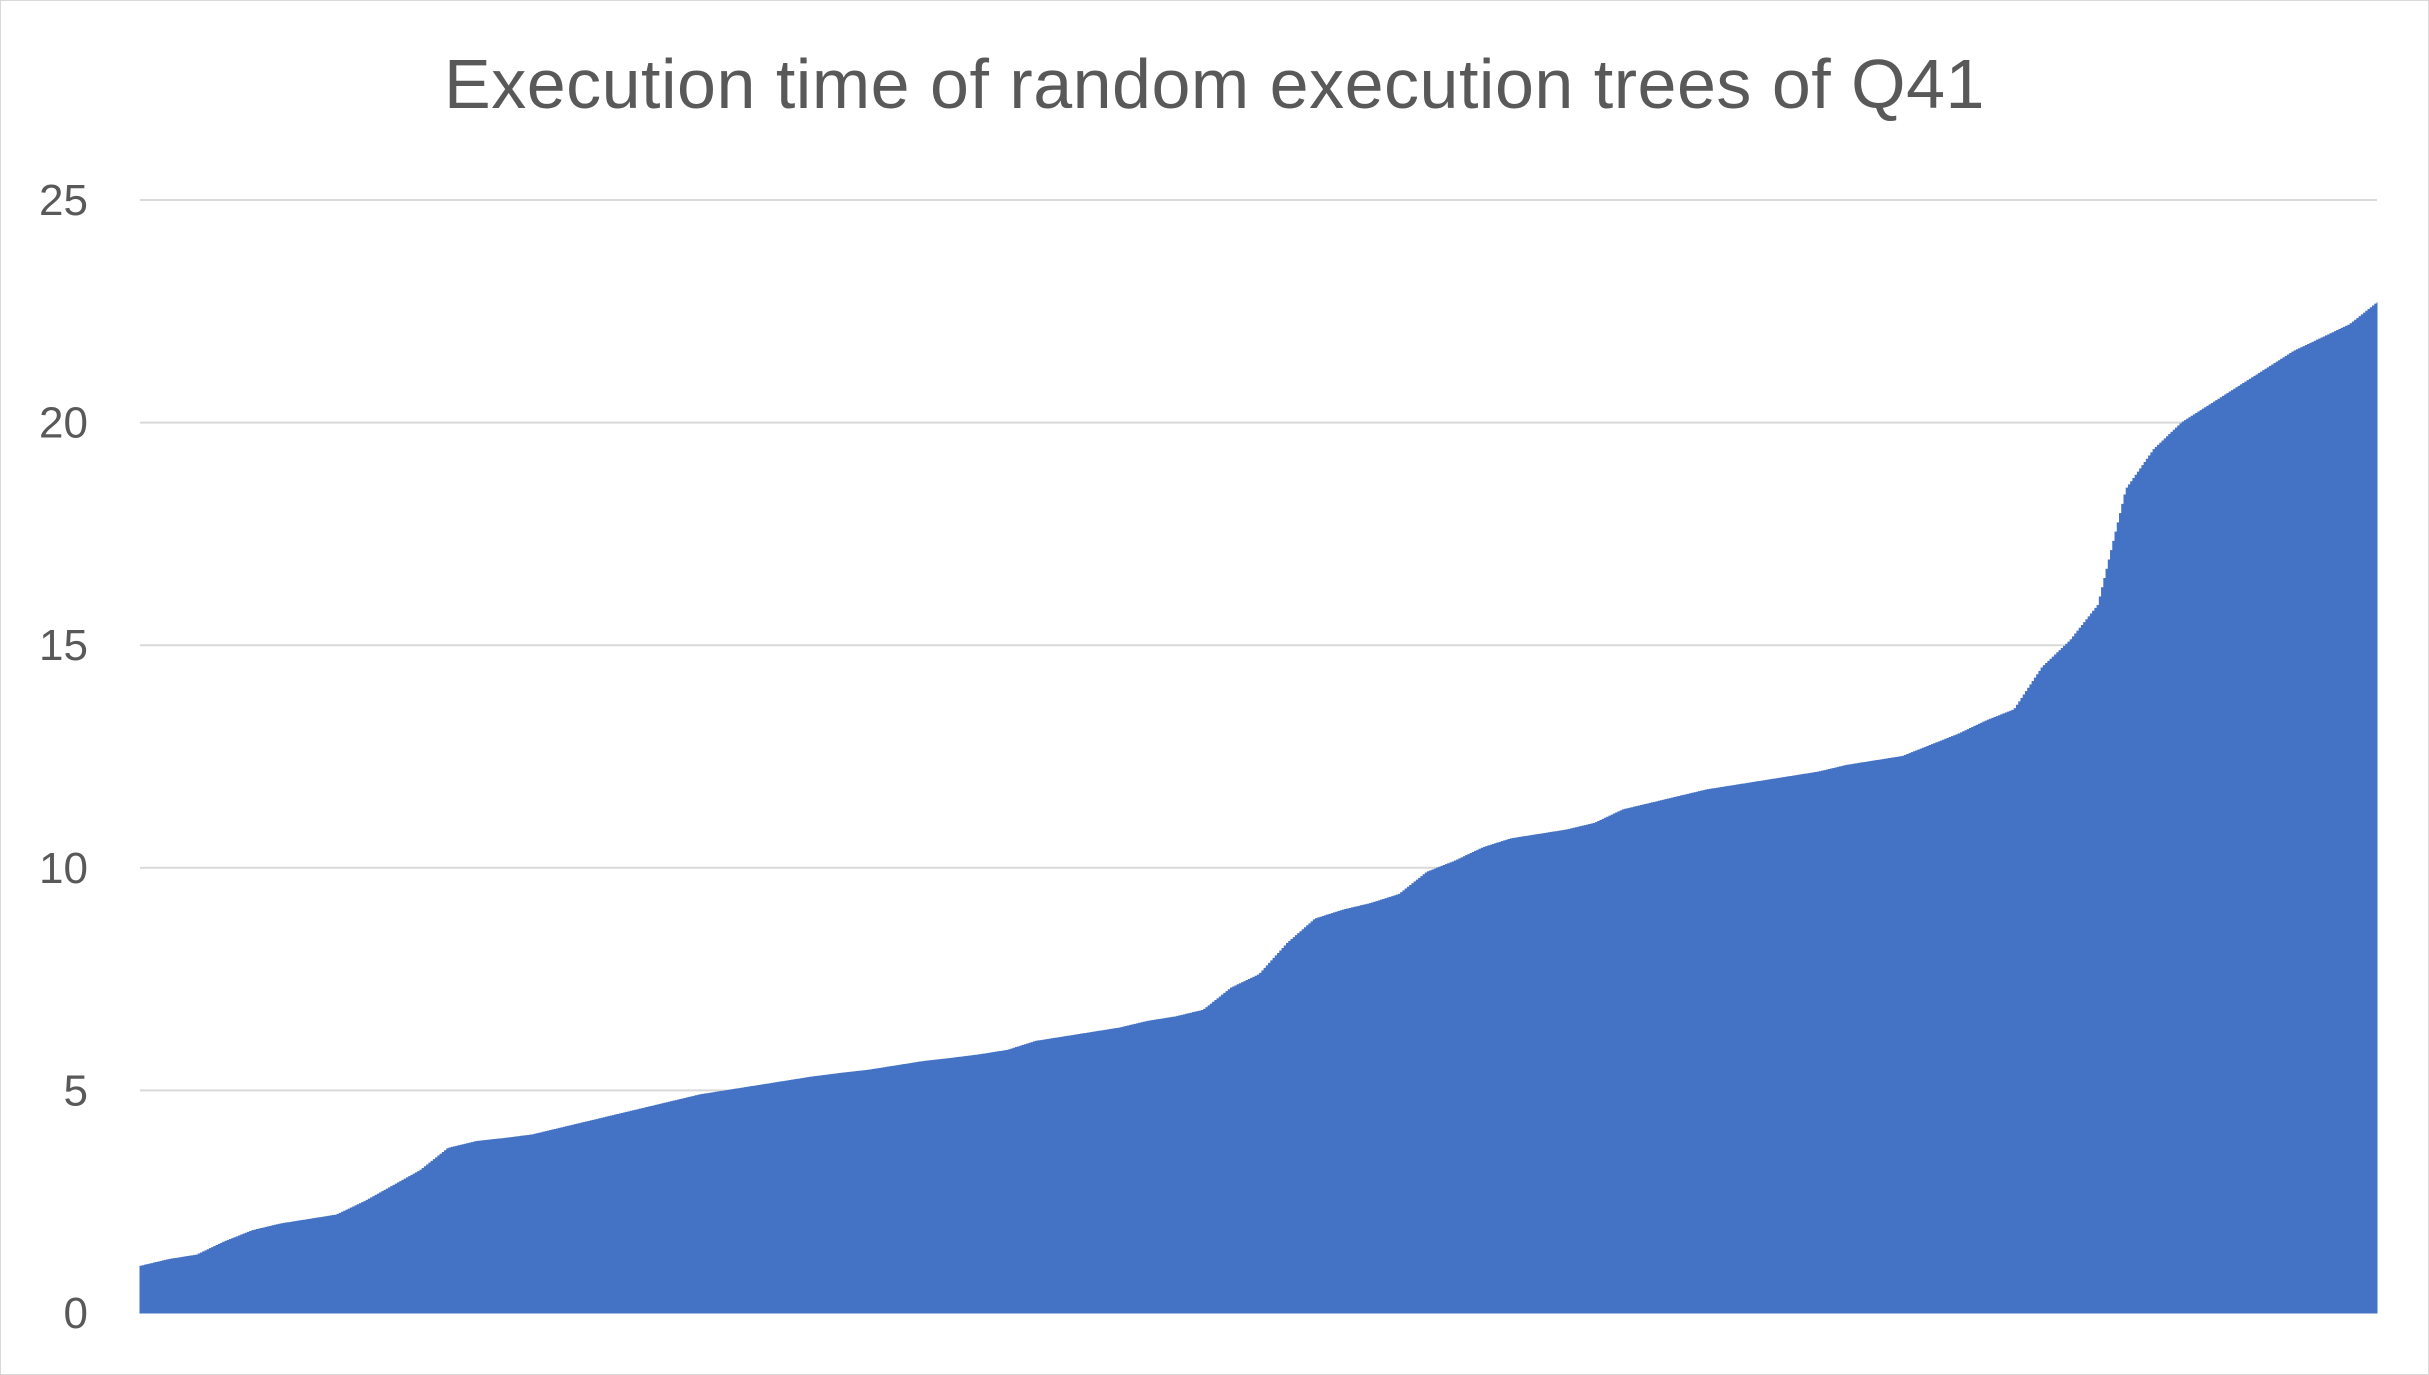  I want to click on y-tick-label-20: 20, so click(63, 423).